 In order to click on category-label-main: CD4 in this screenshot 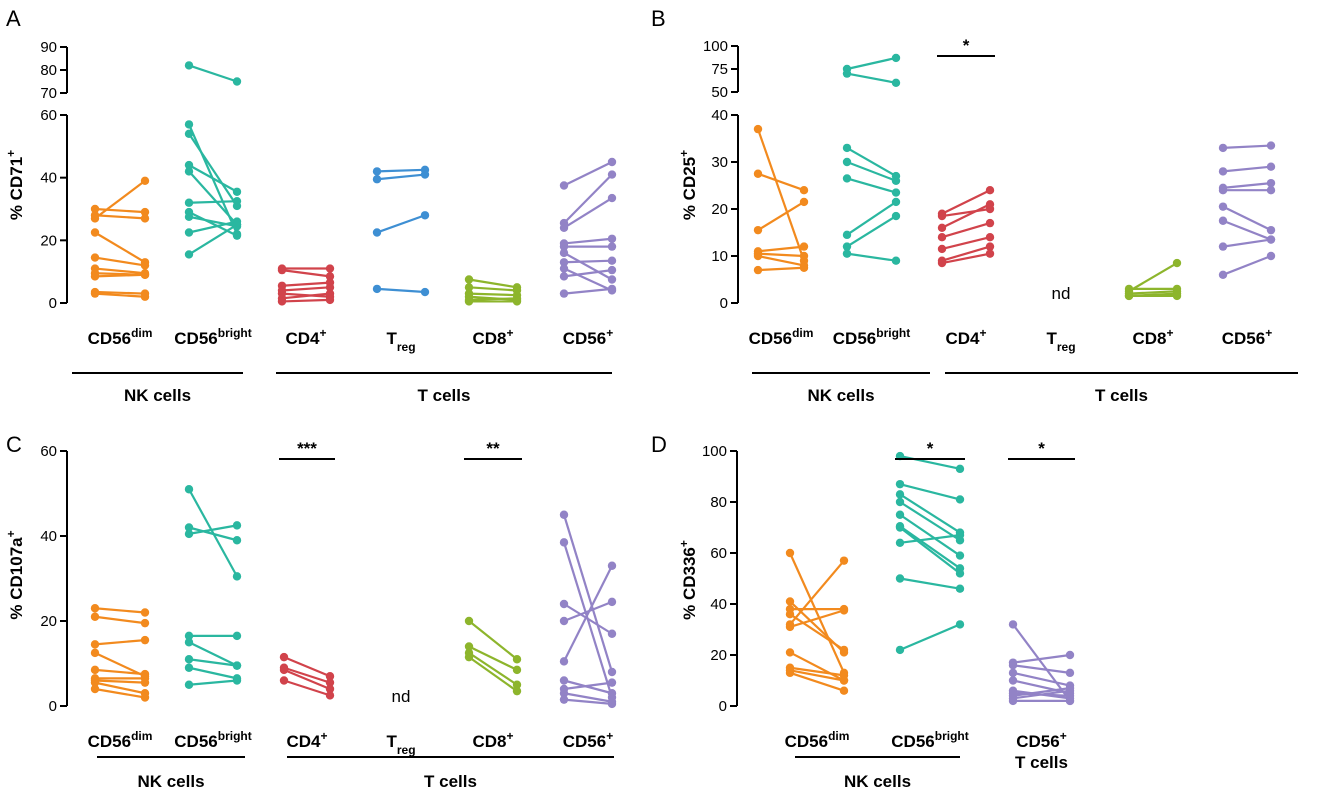, I will do `click(962, 338)`.